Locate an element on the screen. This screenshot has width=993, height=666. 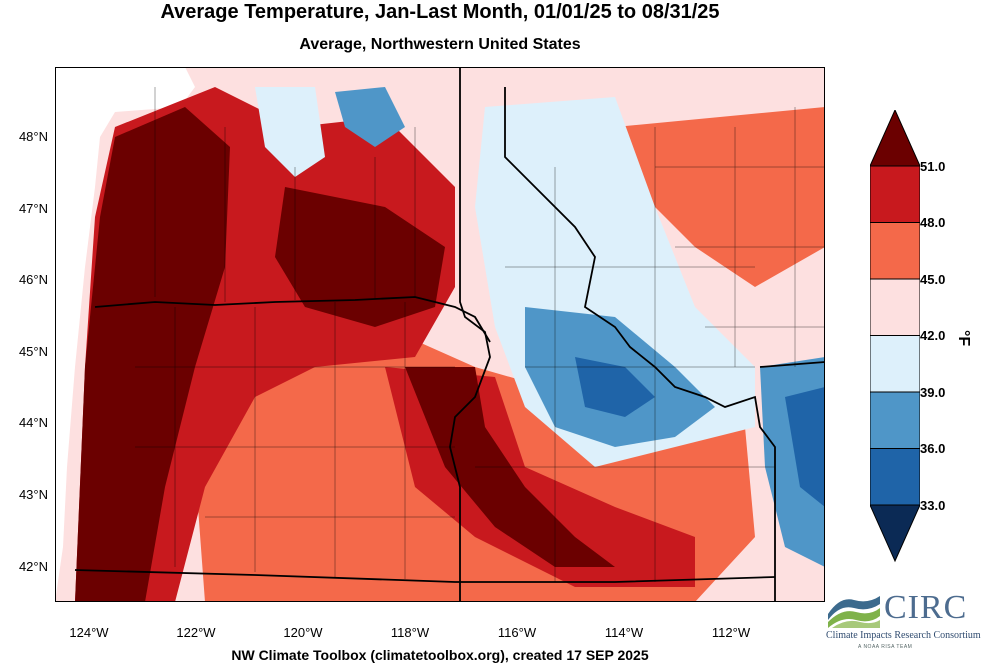
coldest-zone-yellowstone is located at coordinates (805, 447).